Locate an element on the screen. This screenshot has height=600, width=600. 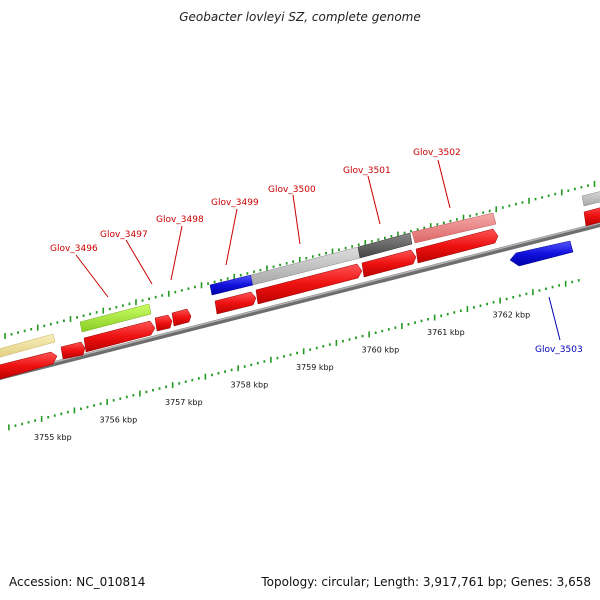
gene-label-glov-3500: Glov_3500 is located at coordinates (292, 190).